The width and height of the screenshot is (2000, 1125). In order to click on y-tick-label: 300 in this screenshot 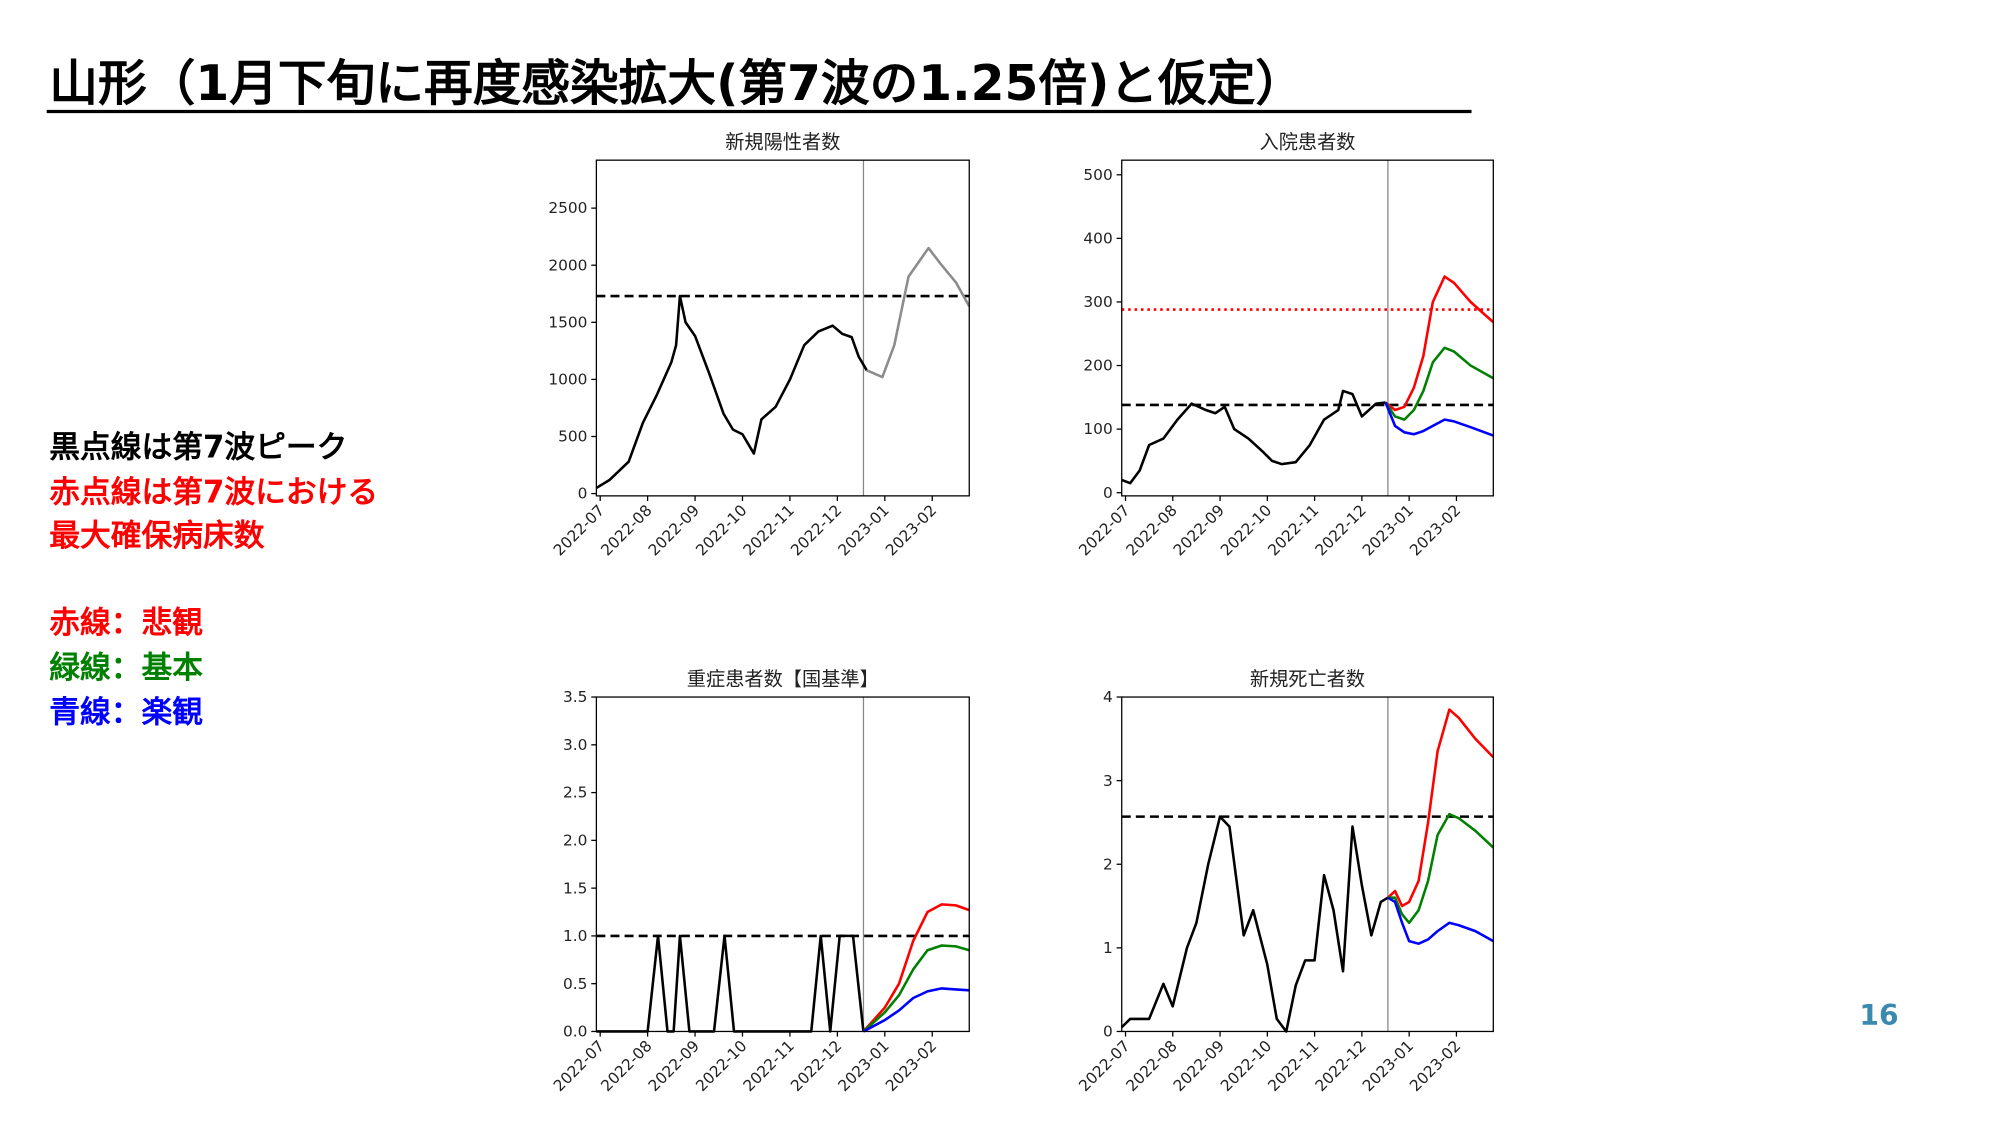, I will do `click(1097, 302)`.